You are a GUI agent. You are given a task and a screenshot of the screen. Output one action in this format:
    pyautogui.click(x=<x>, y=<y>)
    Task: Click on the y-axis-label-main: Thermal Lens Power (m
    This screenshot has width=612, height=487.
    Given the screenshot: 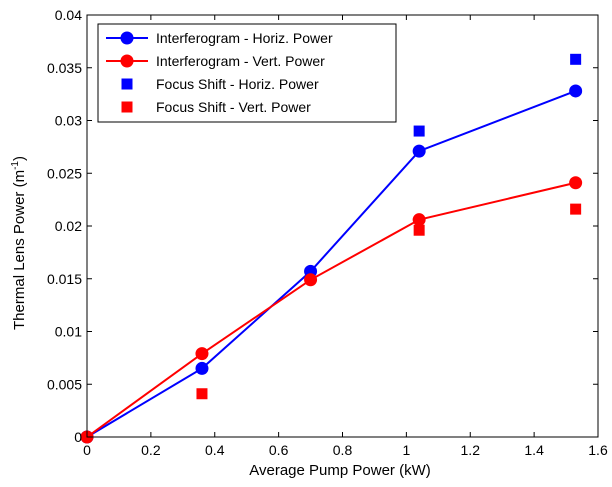 What is the action you would take?
    pyautogui.click(x=19, y=250)
    